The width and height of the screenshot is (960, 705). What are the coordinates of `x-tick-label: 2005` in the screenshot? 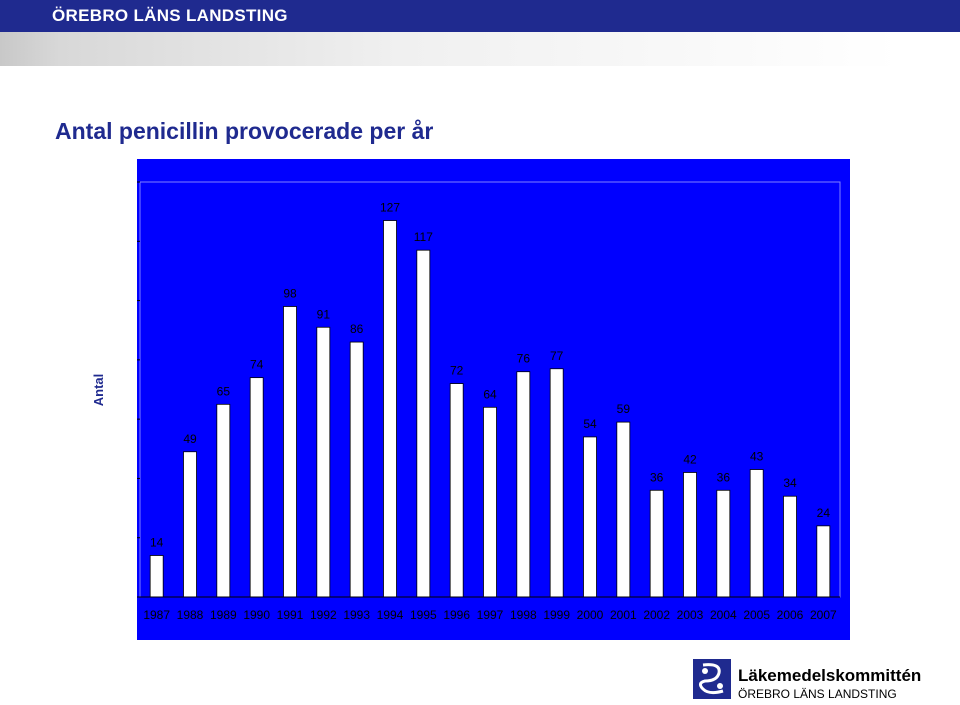 It's located at (756, 615).